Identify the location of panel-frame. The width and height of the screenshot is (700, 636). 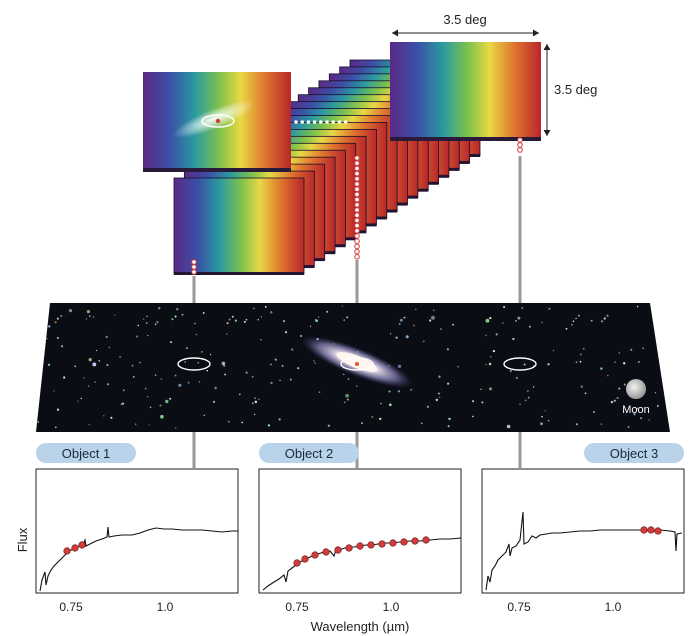
(137, 531).